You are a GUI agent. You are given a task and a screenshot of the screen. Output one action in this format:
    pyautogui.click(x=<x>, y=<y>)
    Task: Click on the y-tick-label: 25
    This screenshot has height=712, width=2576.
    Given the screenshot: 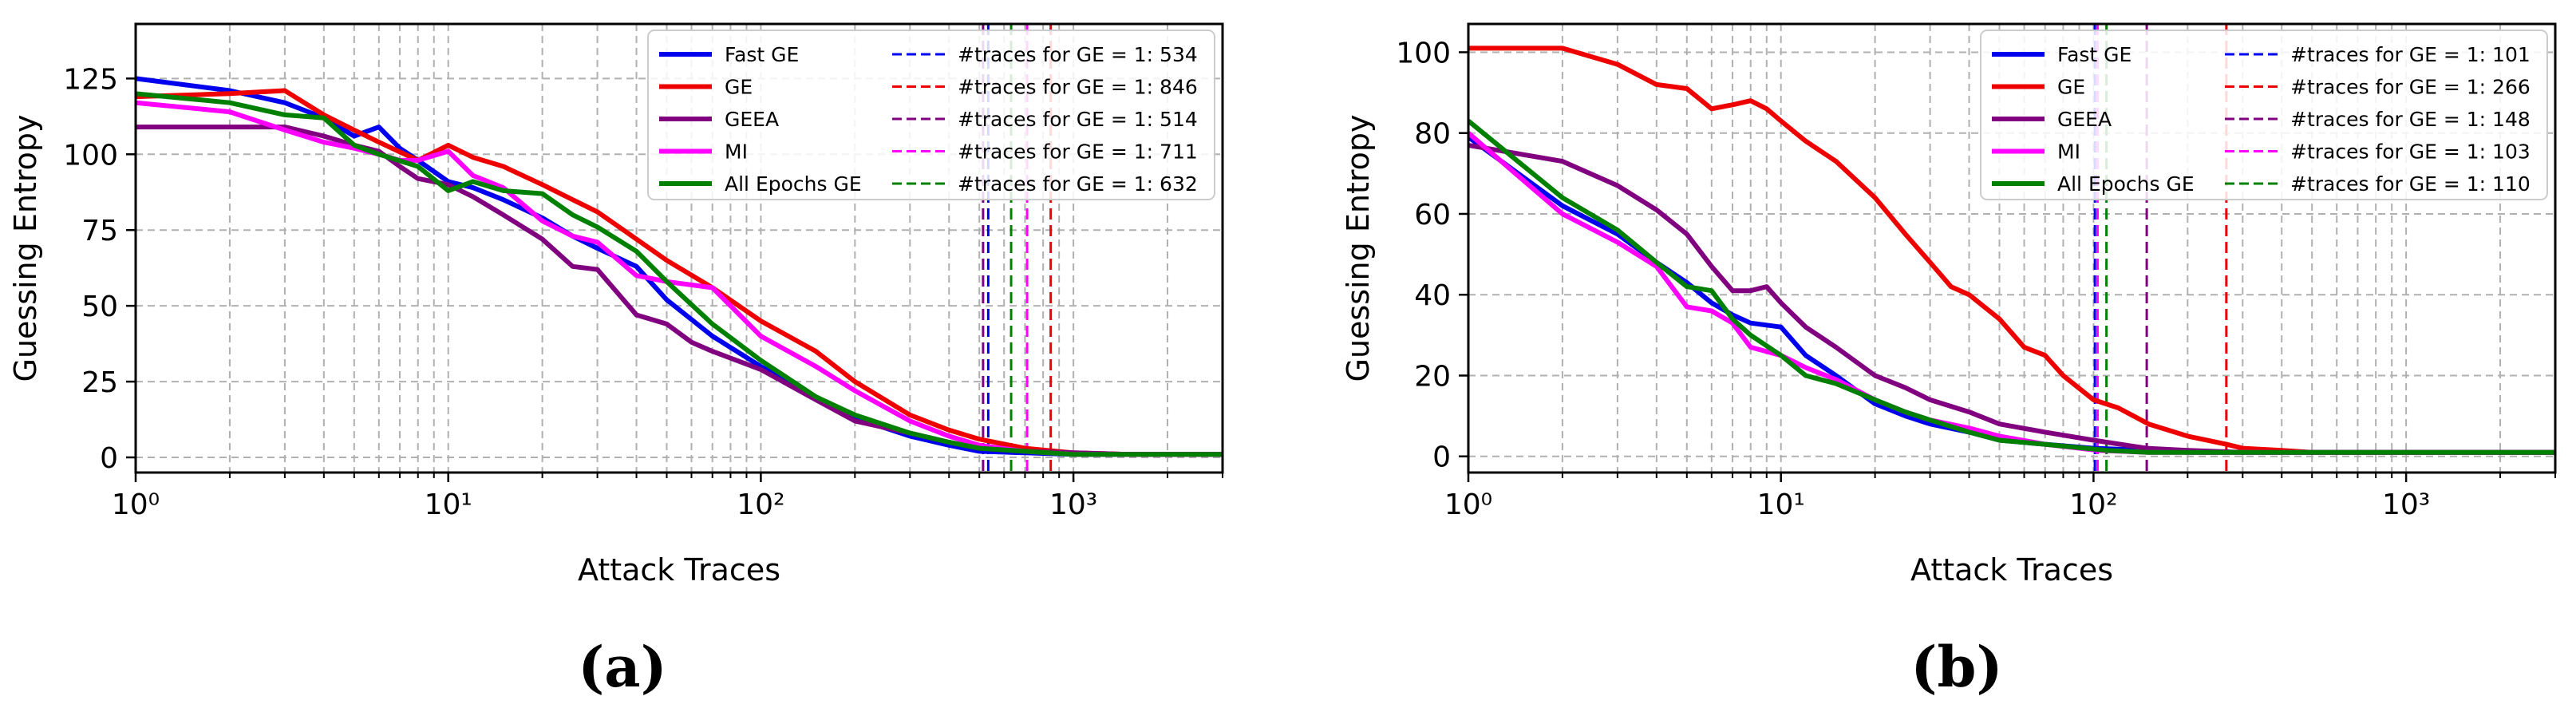 What is the action you would take?
    pyautogui.click(x=99, y=382)
    